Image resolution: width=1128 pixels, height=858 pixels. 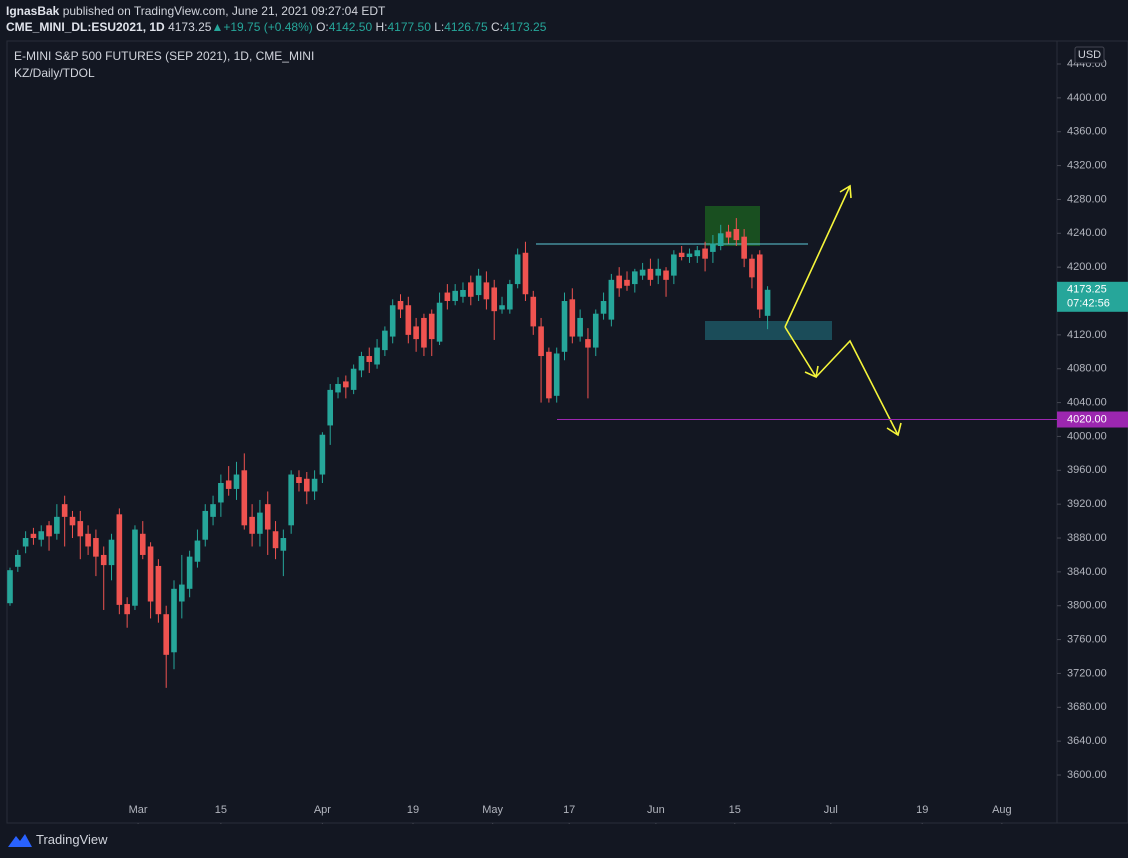 I want to click on y-tick-label: 3800.00, so click(x=1087, y=606).